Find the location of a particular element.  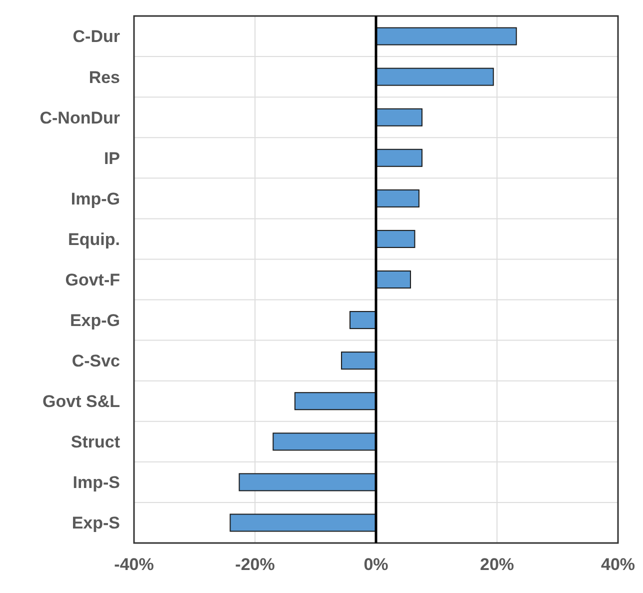

y-tick-label: Exp-G is located at coordinates (95, 320).